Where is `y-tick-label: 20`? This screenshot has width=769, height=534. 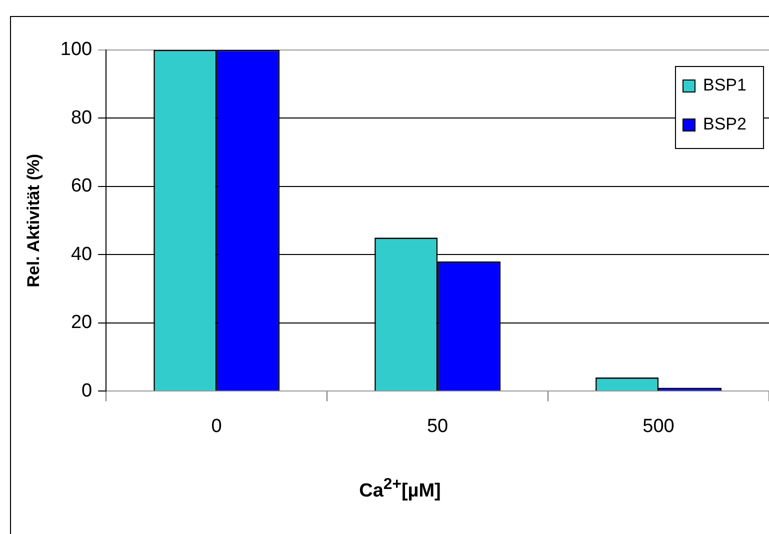
y-tick-label: 20 is located at coordinates (81, 323).